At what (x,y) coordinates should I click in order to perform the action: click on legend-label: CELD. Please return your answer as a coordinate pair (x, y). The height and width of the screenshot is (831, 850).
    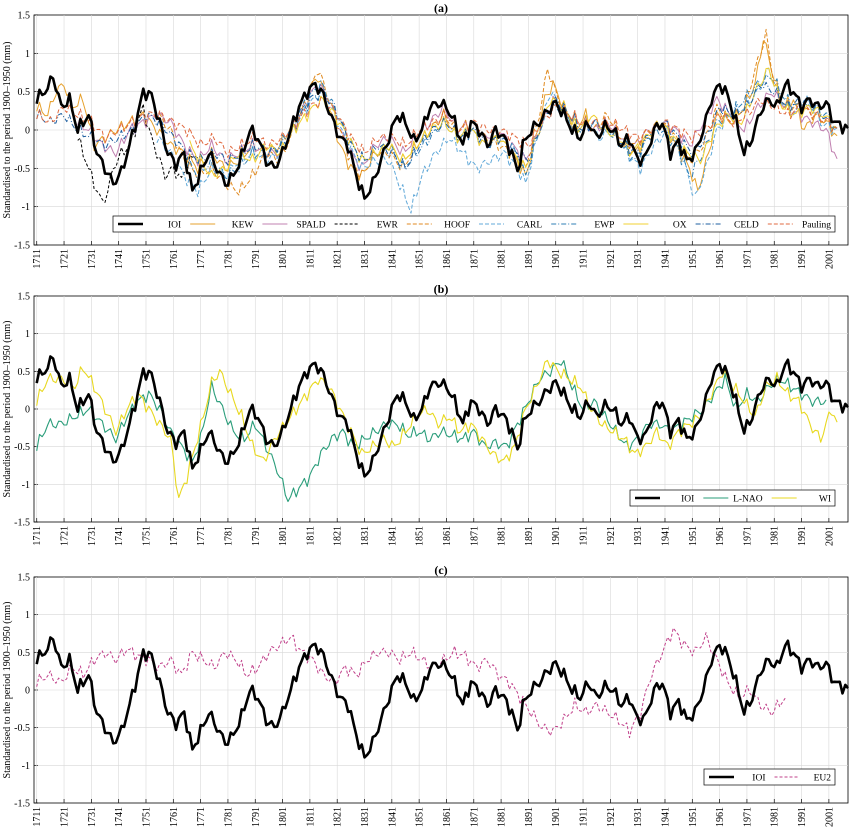
    Looking at the image, I should click on (746, 226).